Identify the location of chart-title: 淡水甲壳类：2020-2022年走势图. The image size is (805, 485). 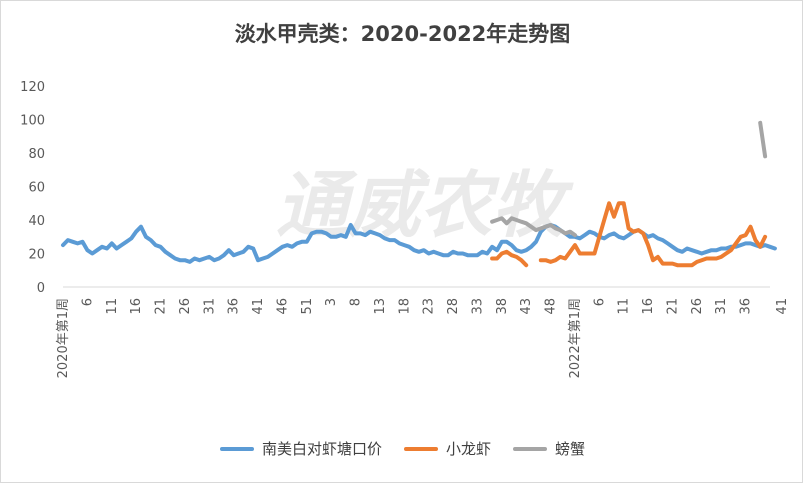
(402, 34).